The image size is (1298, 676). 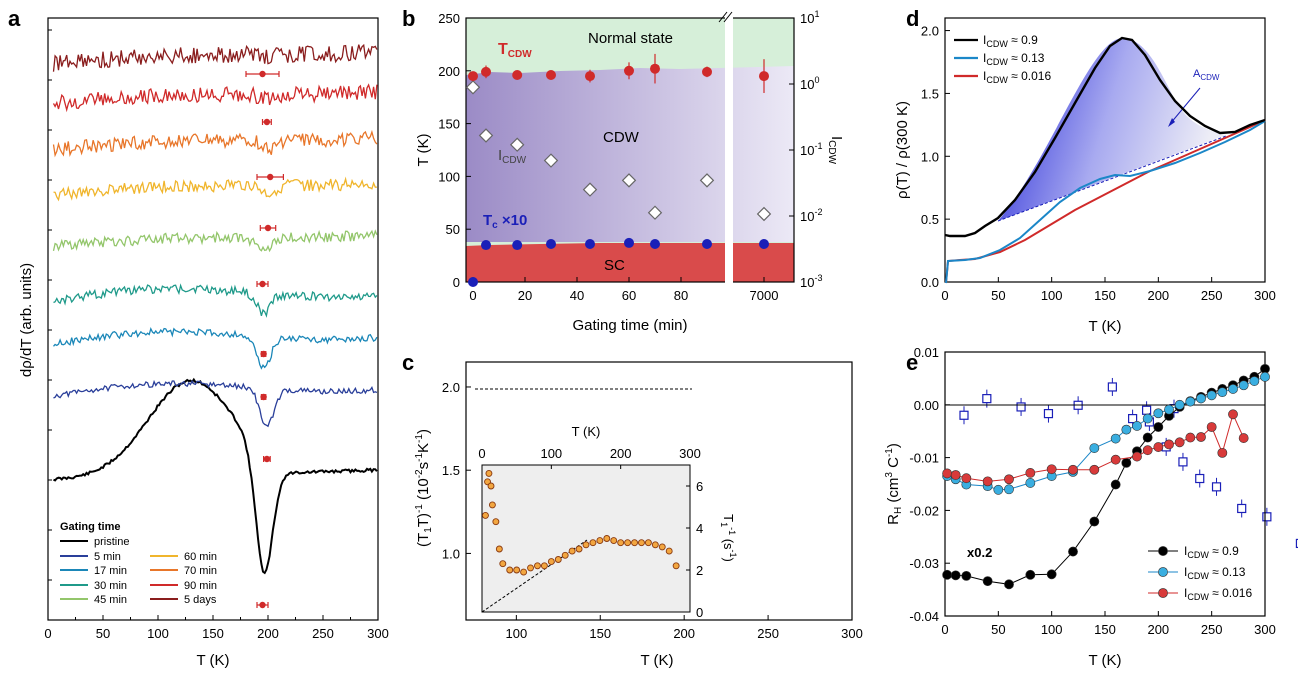 I want to click on tcdw-markers-a, so click(x=264, y=339).